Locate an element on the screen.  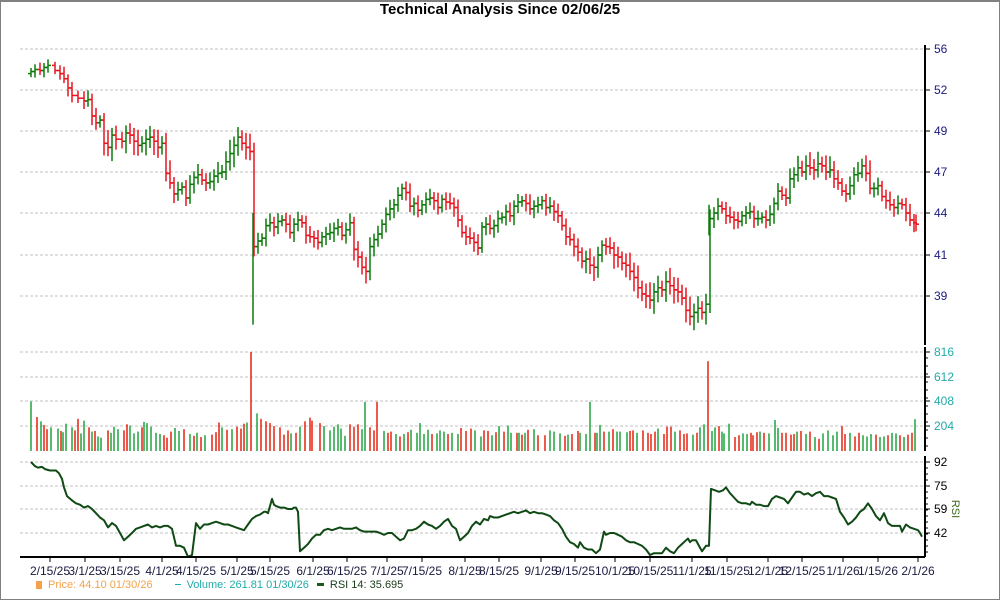
rsi-axis-tick: 75 is located at coordinates (941, 486).